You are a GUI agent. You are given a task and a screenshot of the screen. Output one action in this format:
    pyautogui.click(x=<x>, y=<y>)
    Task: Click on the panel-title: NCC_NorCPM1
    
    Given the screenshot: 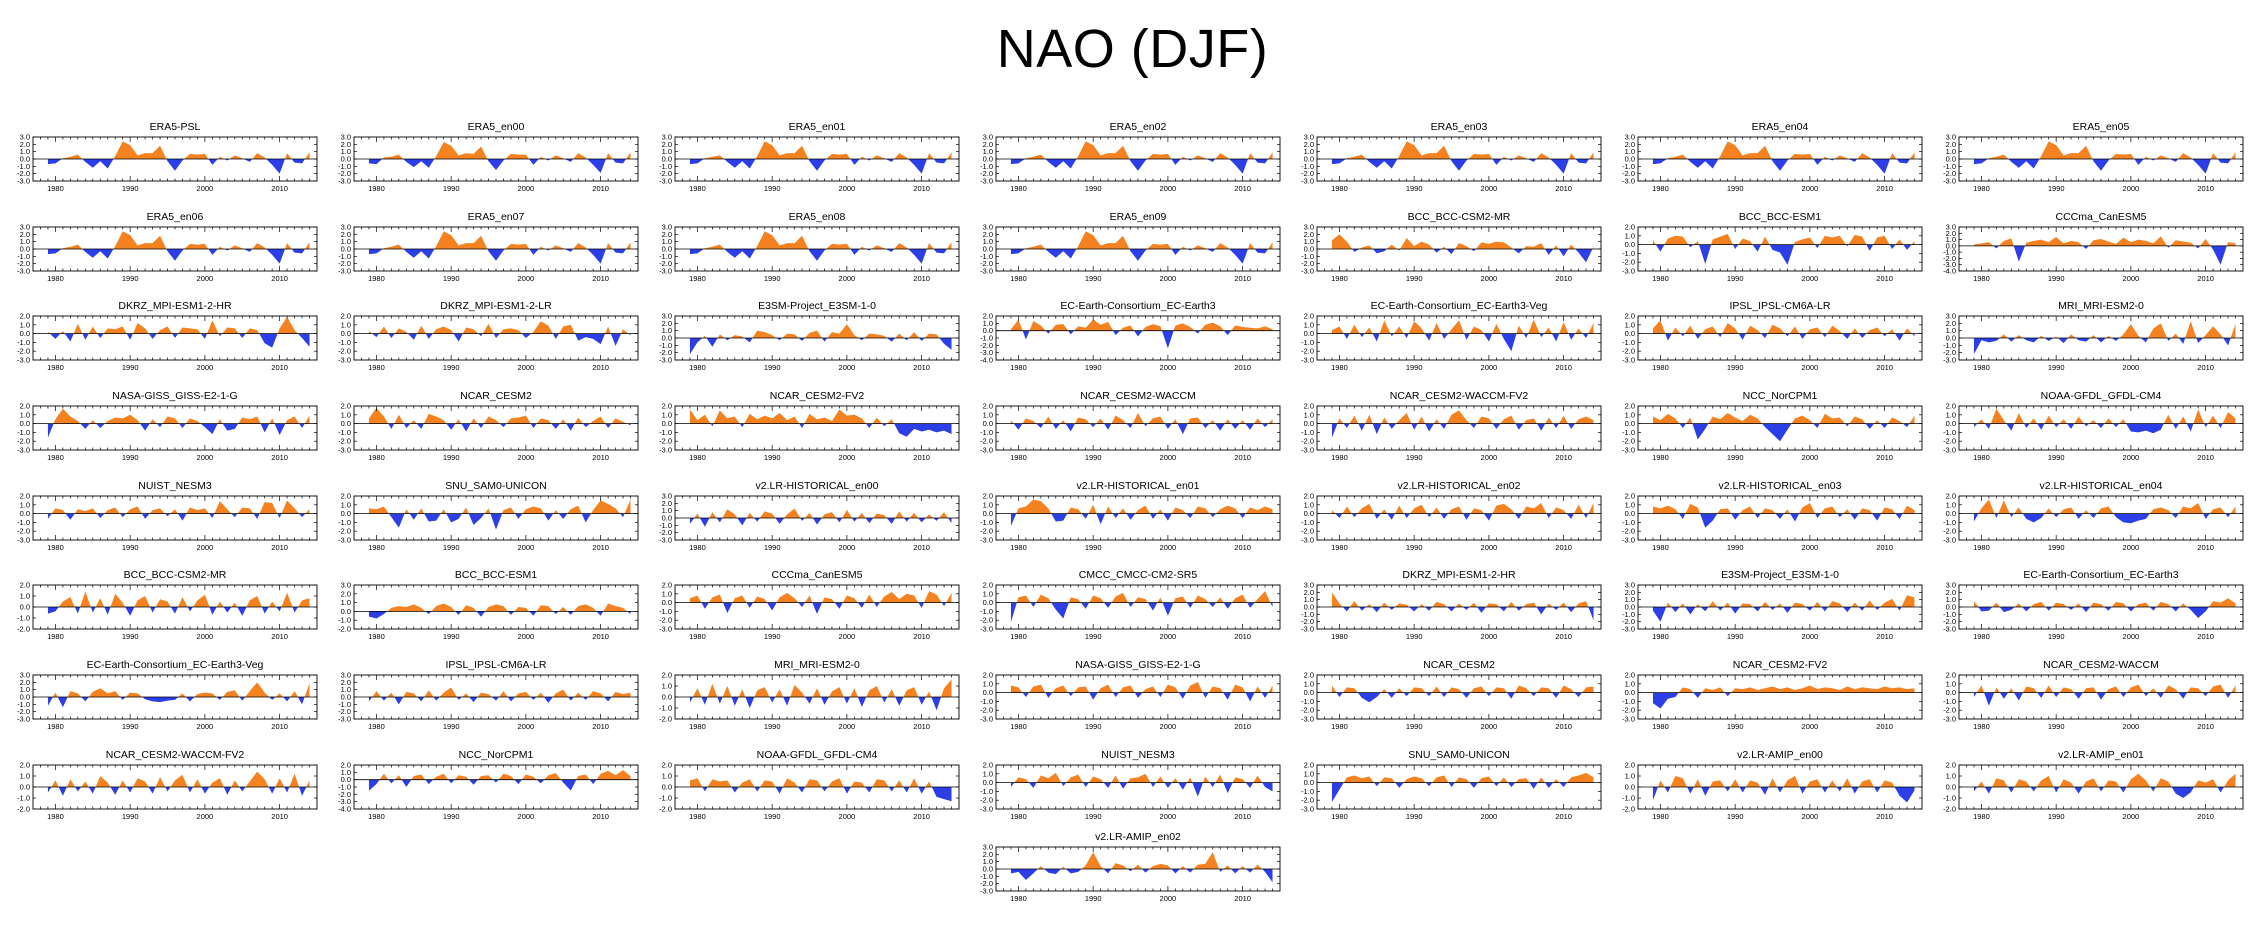 What is the action you would take?
    pyautogui.click(x=1780, y=396)
    